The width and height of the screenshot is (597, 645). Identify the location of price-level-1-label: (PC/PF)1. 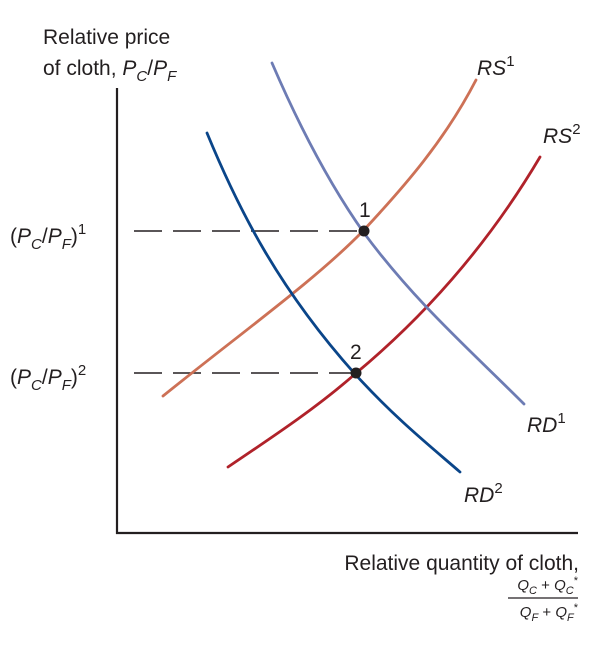
(48, 237).